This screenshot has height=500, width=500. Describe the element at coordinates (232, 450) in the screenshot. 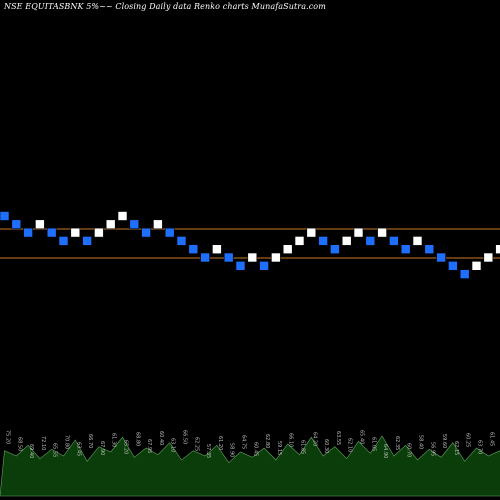

I see `price-label: 58.90` at that location.